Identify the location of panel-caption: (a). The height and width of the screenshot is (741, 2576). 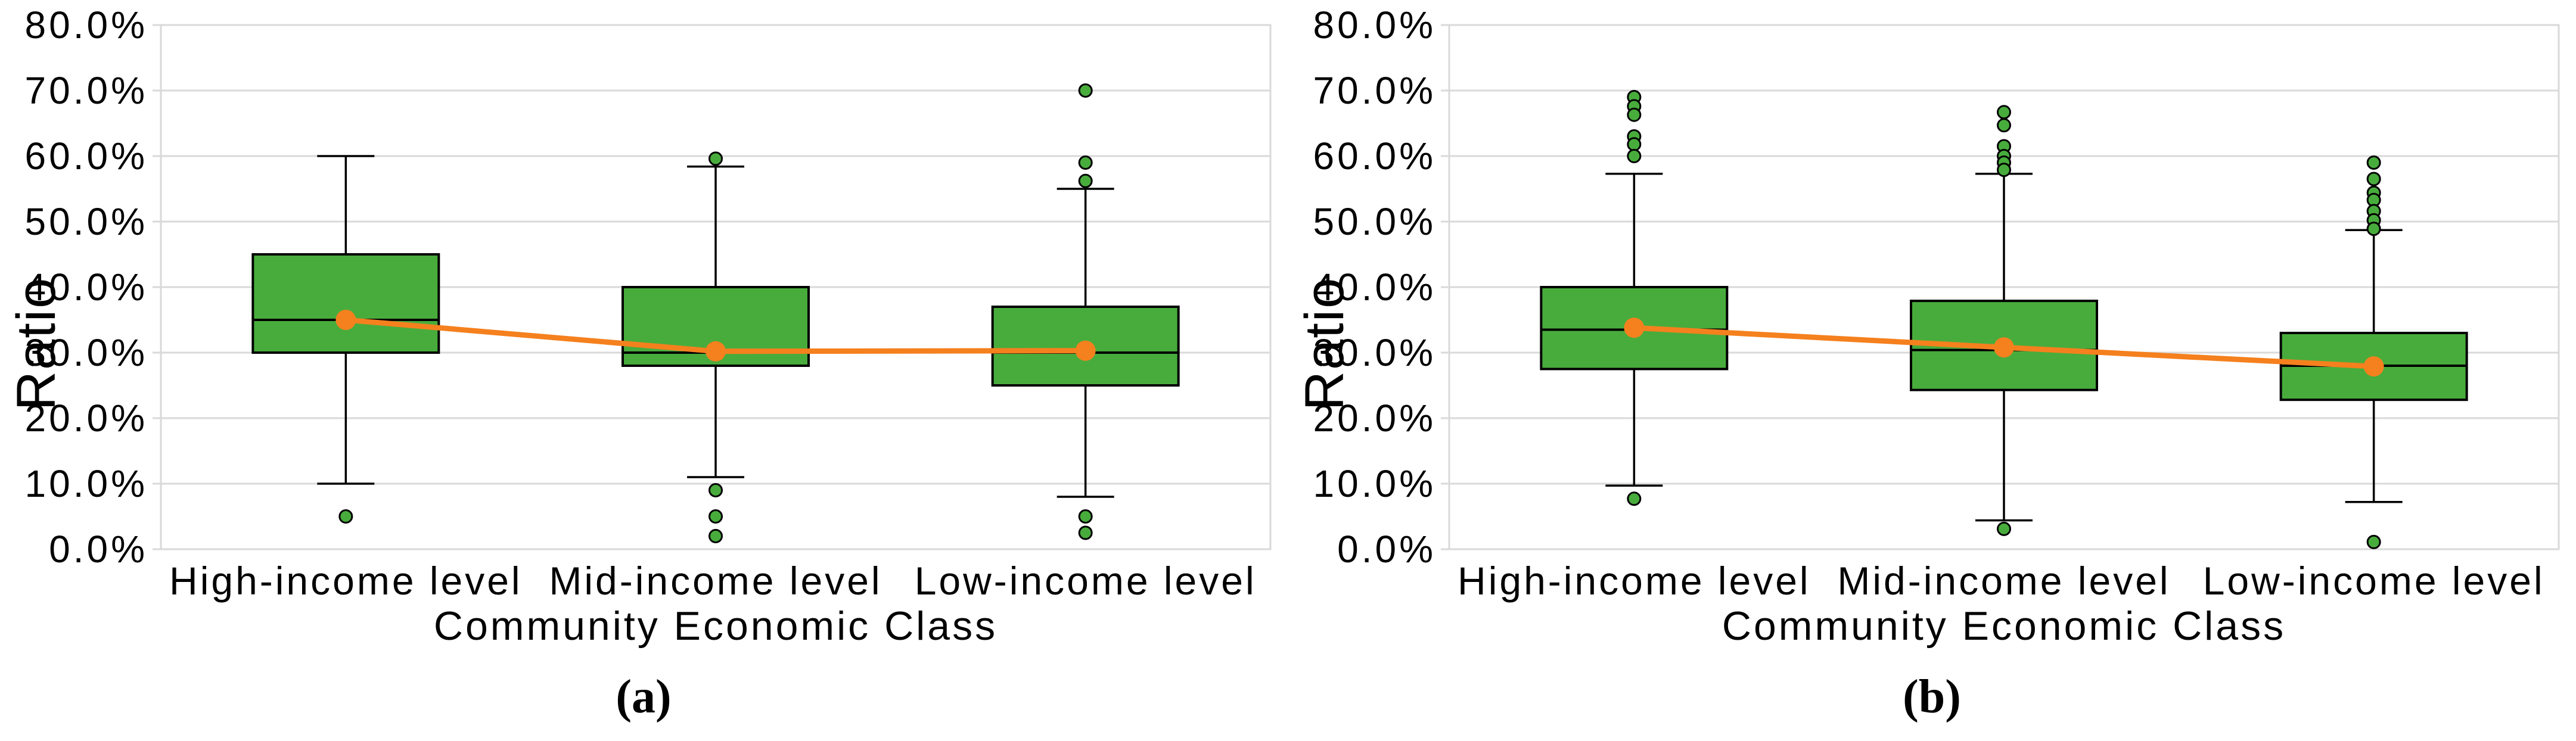
(643, 697).